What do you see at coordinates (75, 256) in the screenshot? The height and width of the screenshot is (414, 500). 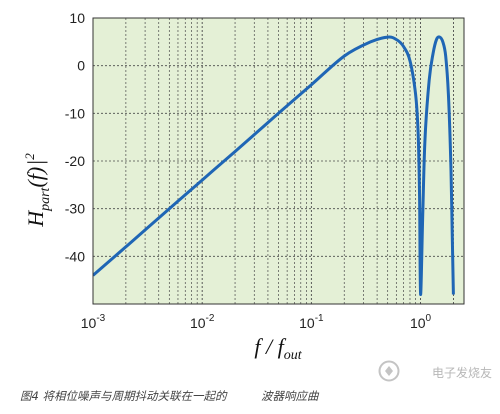 I see `y-tick-label: -40` at bounding box center [75, 256].